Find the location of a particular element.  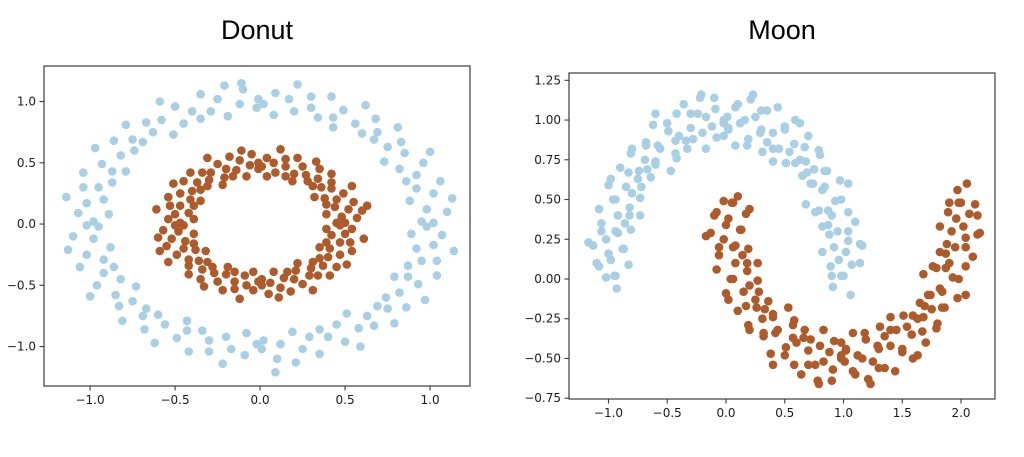

moon-plot-title: Moon is located at coordinates (782, 30).